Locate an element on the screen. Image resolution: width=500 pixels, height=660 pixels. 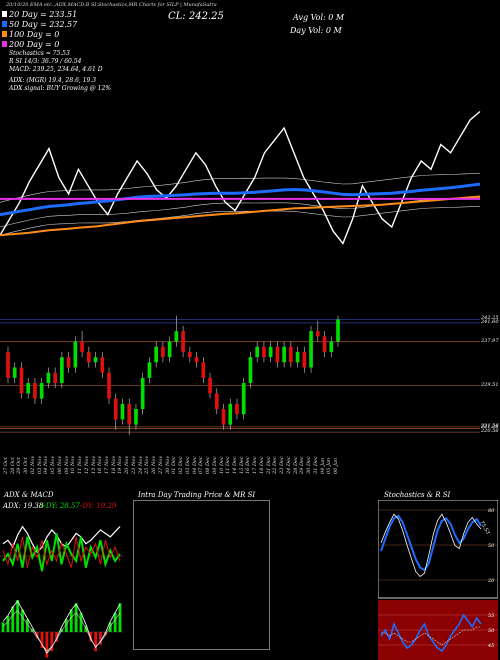
adx-signal-label: ADX signal: BUY Growing @ 12% is located at coordinates (60, 88).